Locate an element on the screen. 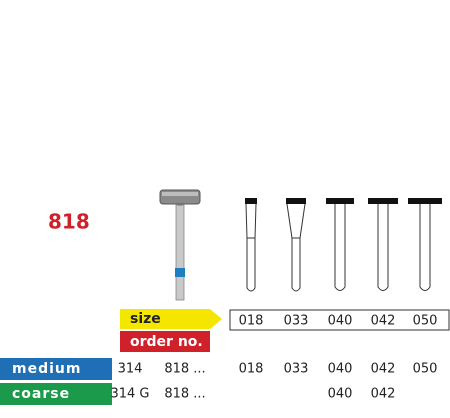 The height and width of the screenshot is (418, 450). shank-code: 314 is located at coordinates (130, 369).